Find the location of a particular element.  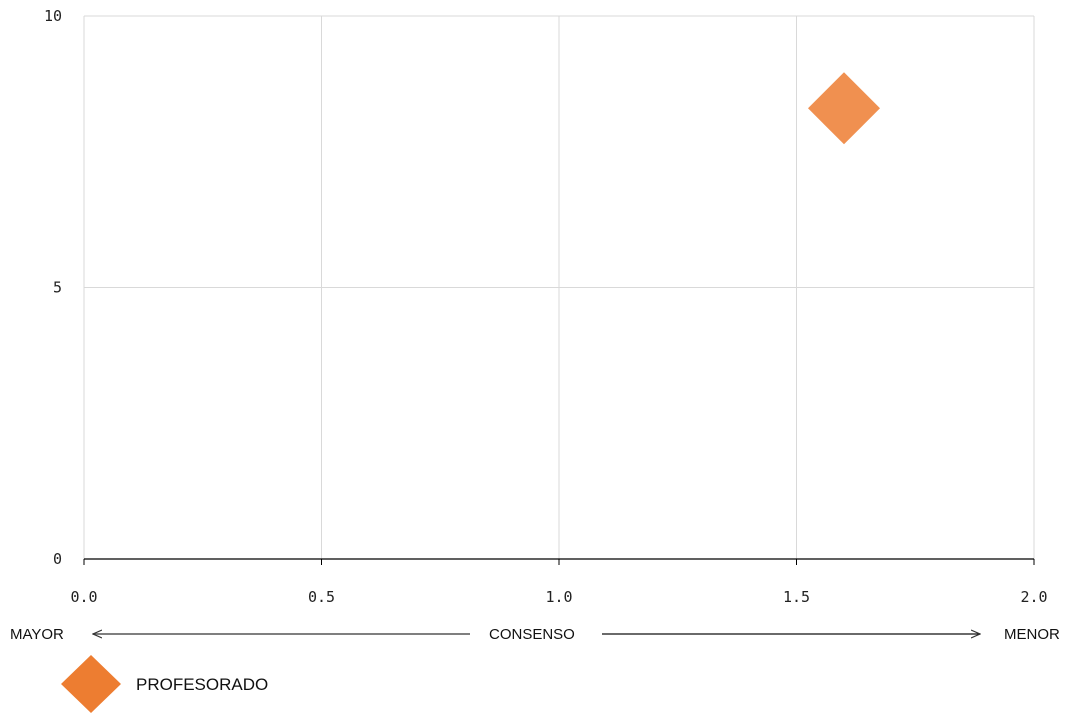

data-point-diamond is located at coordinates (844, 108).